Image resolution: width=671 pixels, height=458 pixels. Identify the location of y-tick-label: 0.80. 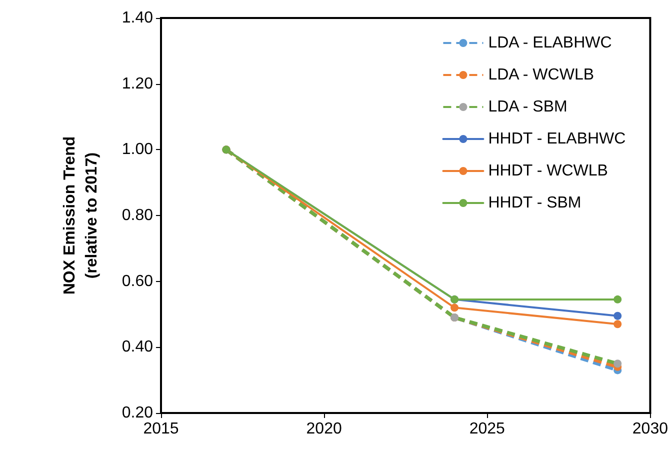
(138, 215).